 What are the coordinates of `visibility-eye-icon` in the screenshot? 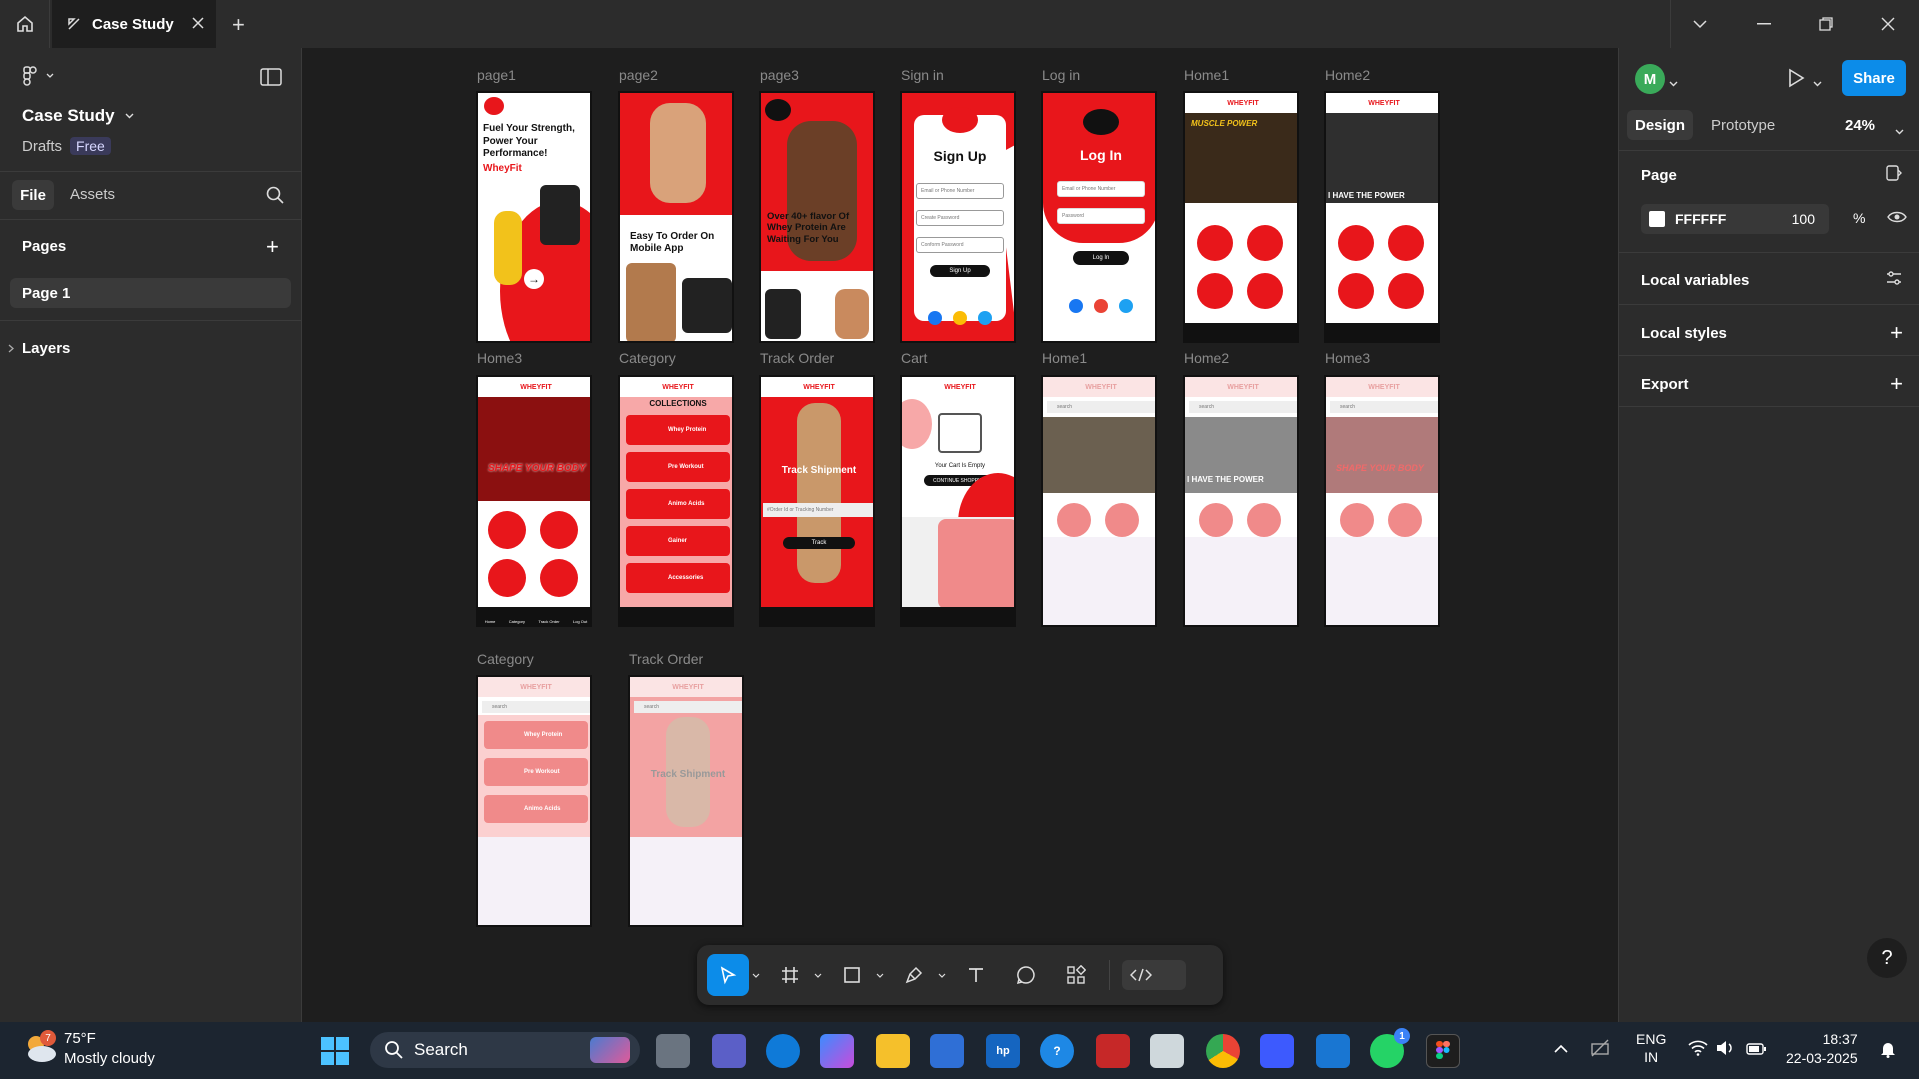 It's located at (1897, 219).